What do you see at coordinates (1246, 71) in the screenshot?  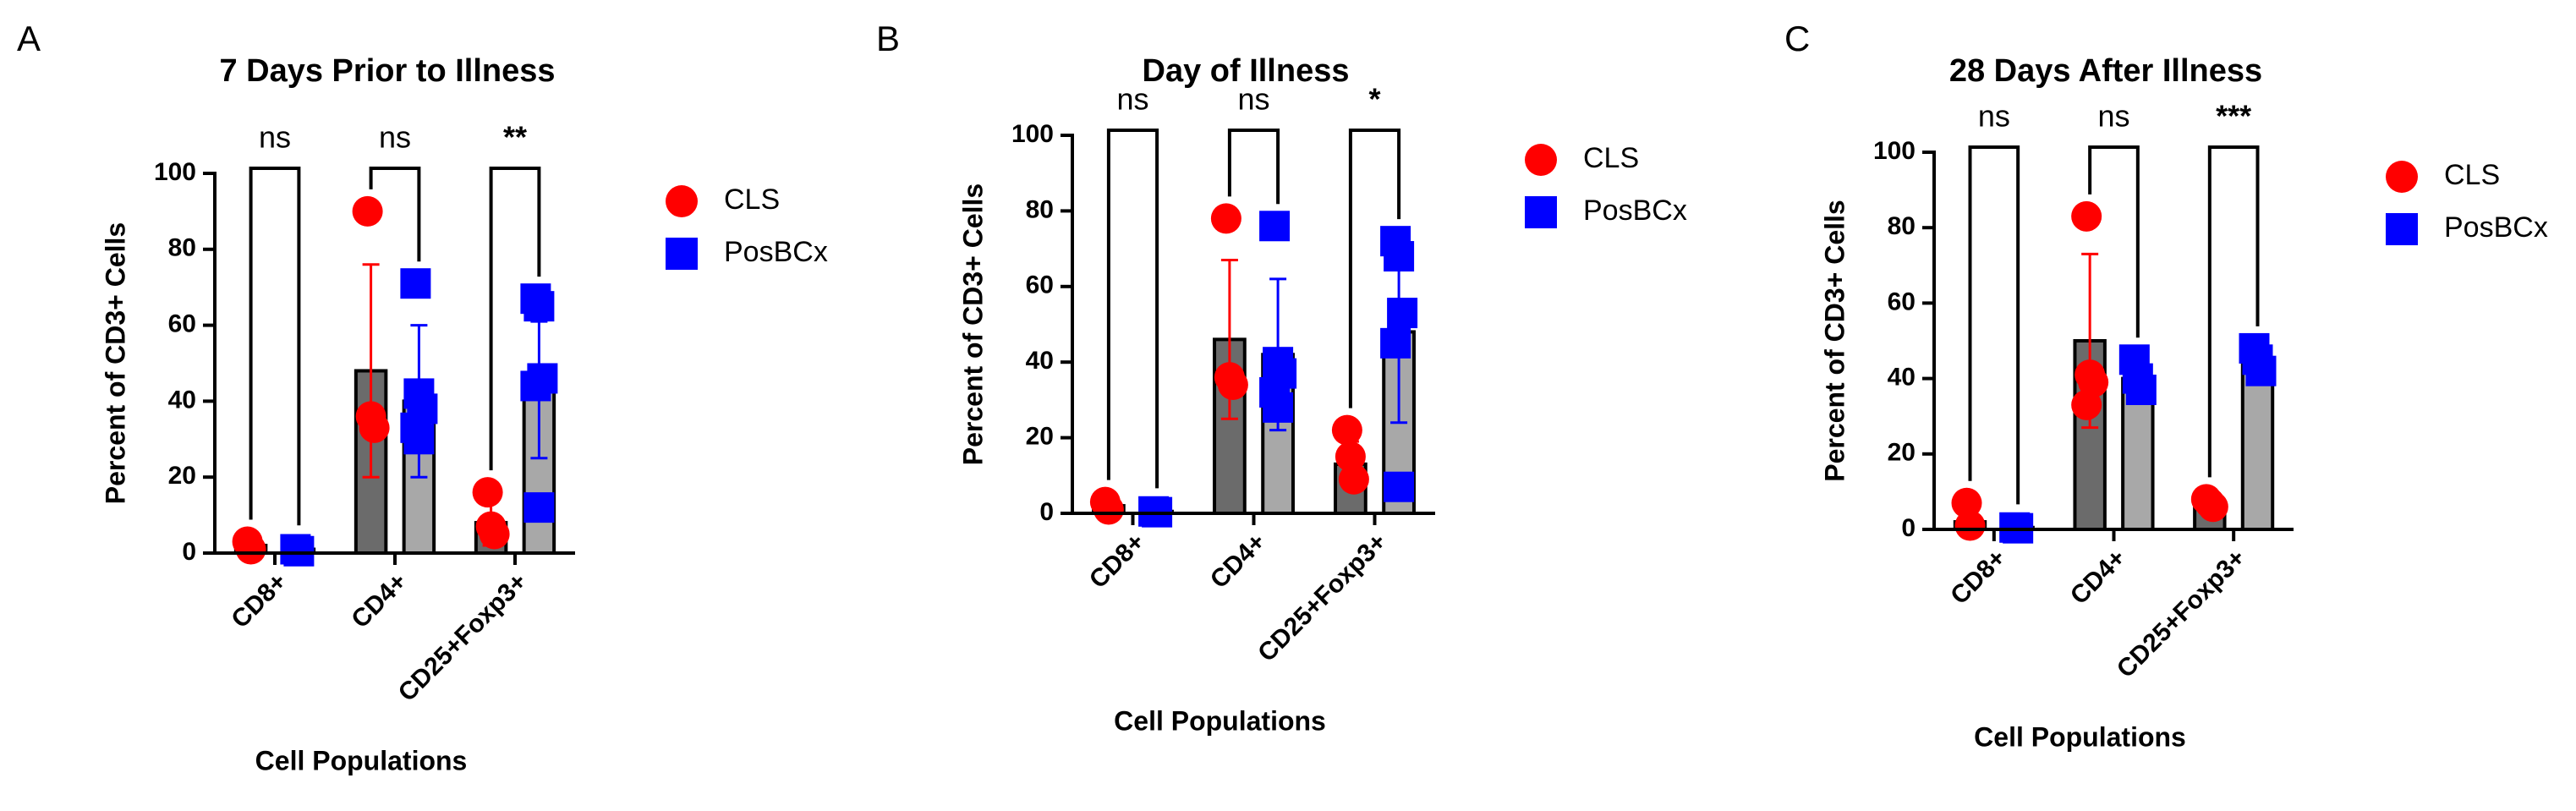 I see `chart-title: Day of Illness` at bounding box center [1246, 71].